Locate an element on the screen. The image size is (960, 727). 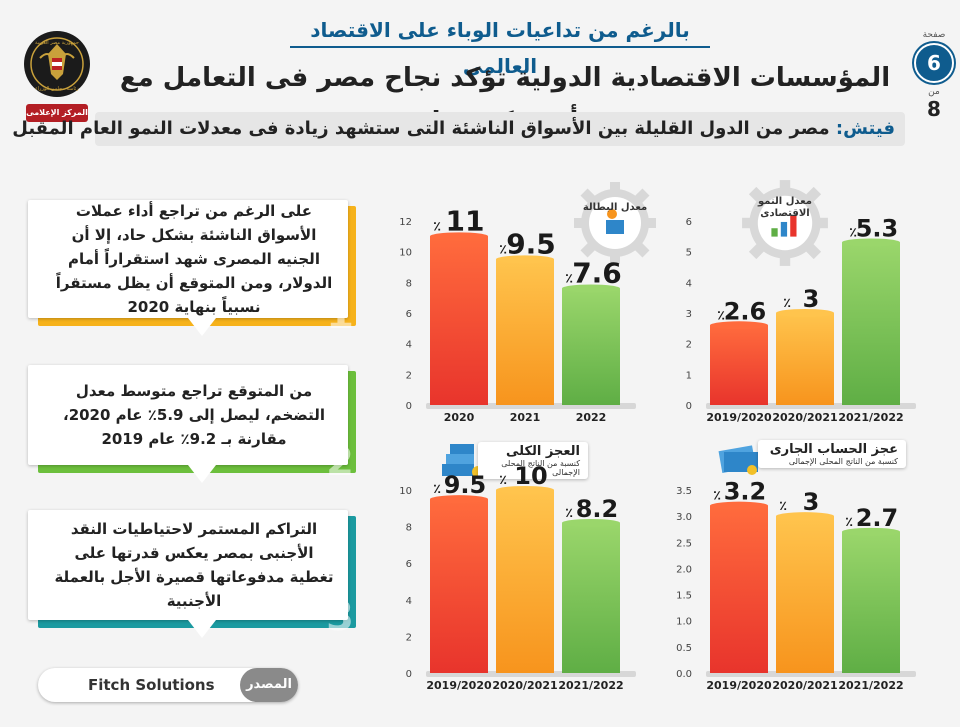
page-total: 8 is located at coordinates (934, 109).